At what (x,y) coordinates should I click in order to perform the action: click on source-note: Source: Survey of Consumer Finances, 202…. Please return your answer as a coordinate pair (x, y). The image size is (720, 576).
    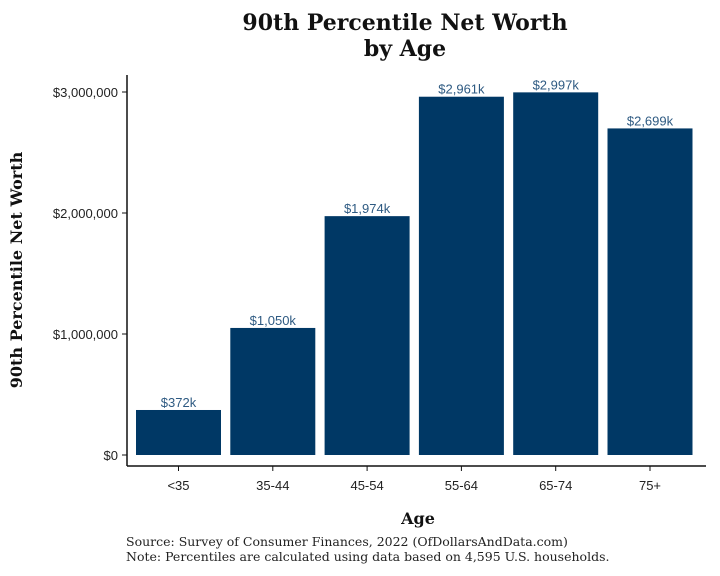
    Looking at the image, I should click on (347, 541).